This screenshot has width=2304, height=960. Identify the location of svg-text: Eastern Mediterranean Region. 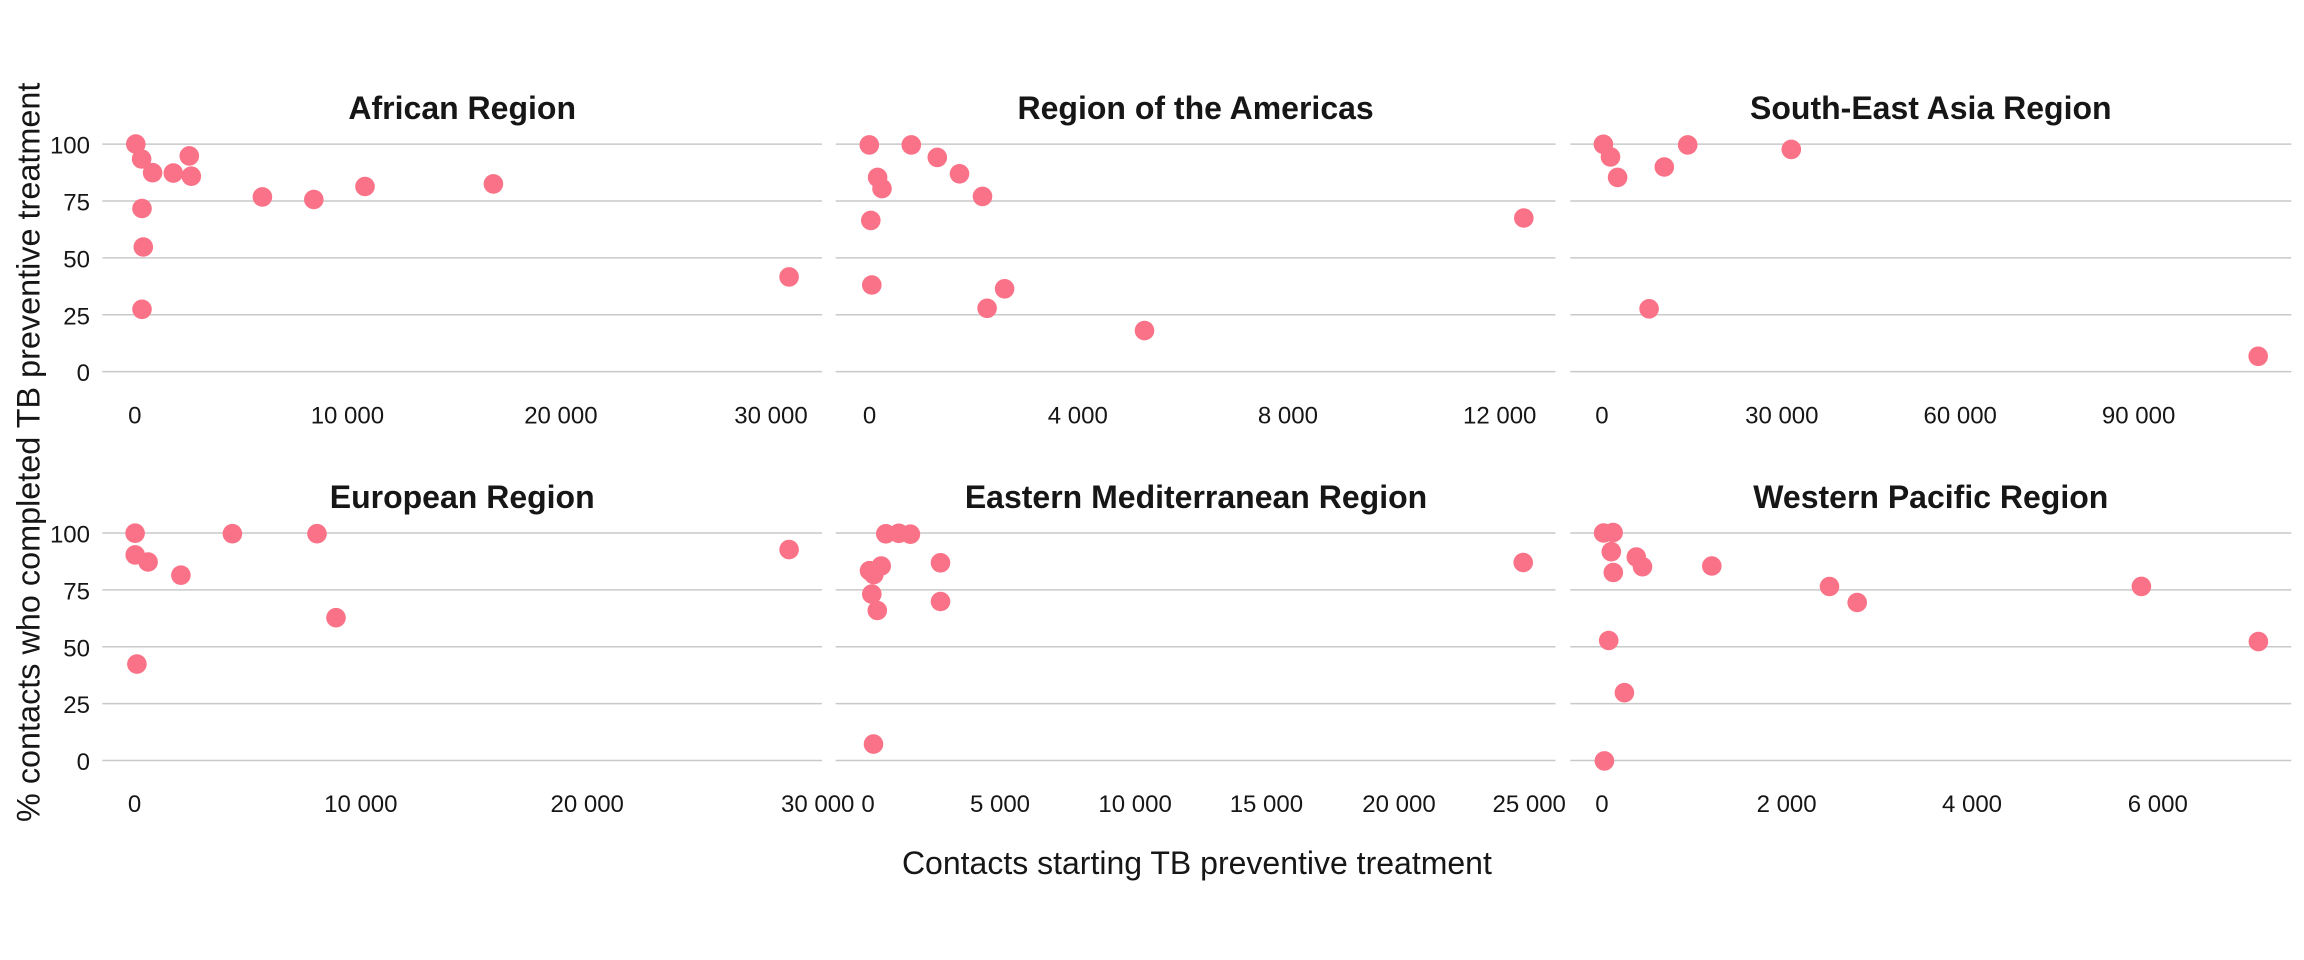
(1196, 497).